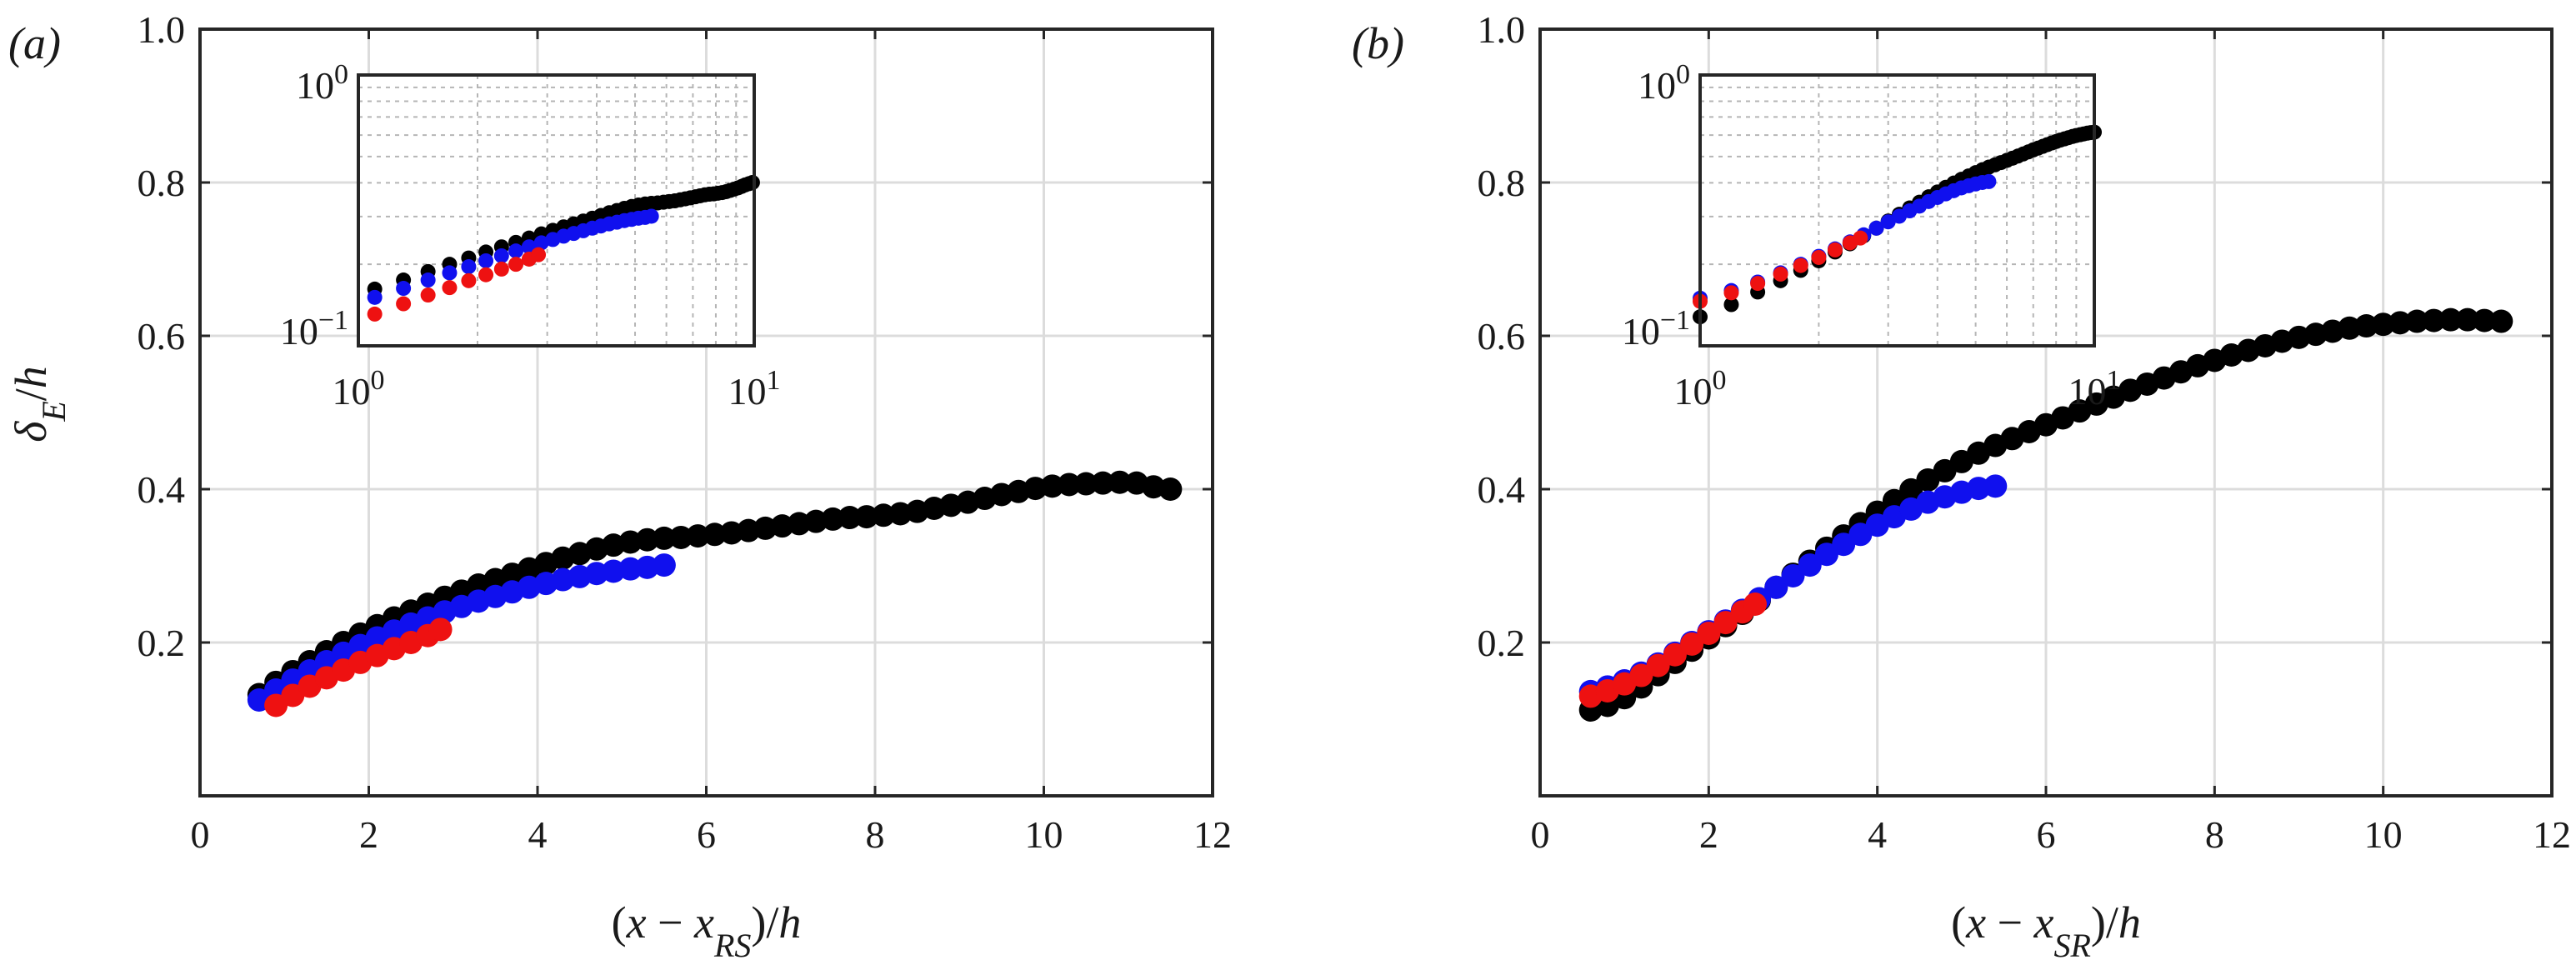 The height and width of the screenshot is (965, 2576). I want to click on x-axis-label: (x − xSR)/h, so click(2046, 931).